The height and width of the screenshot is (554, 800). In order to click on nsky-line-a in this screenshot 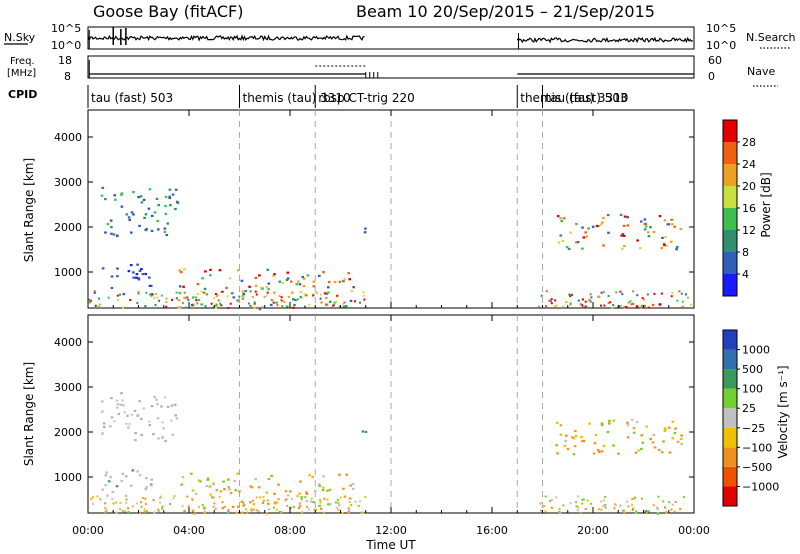, I will do `click(226, 38)`.